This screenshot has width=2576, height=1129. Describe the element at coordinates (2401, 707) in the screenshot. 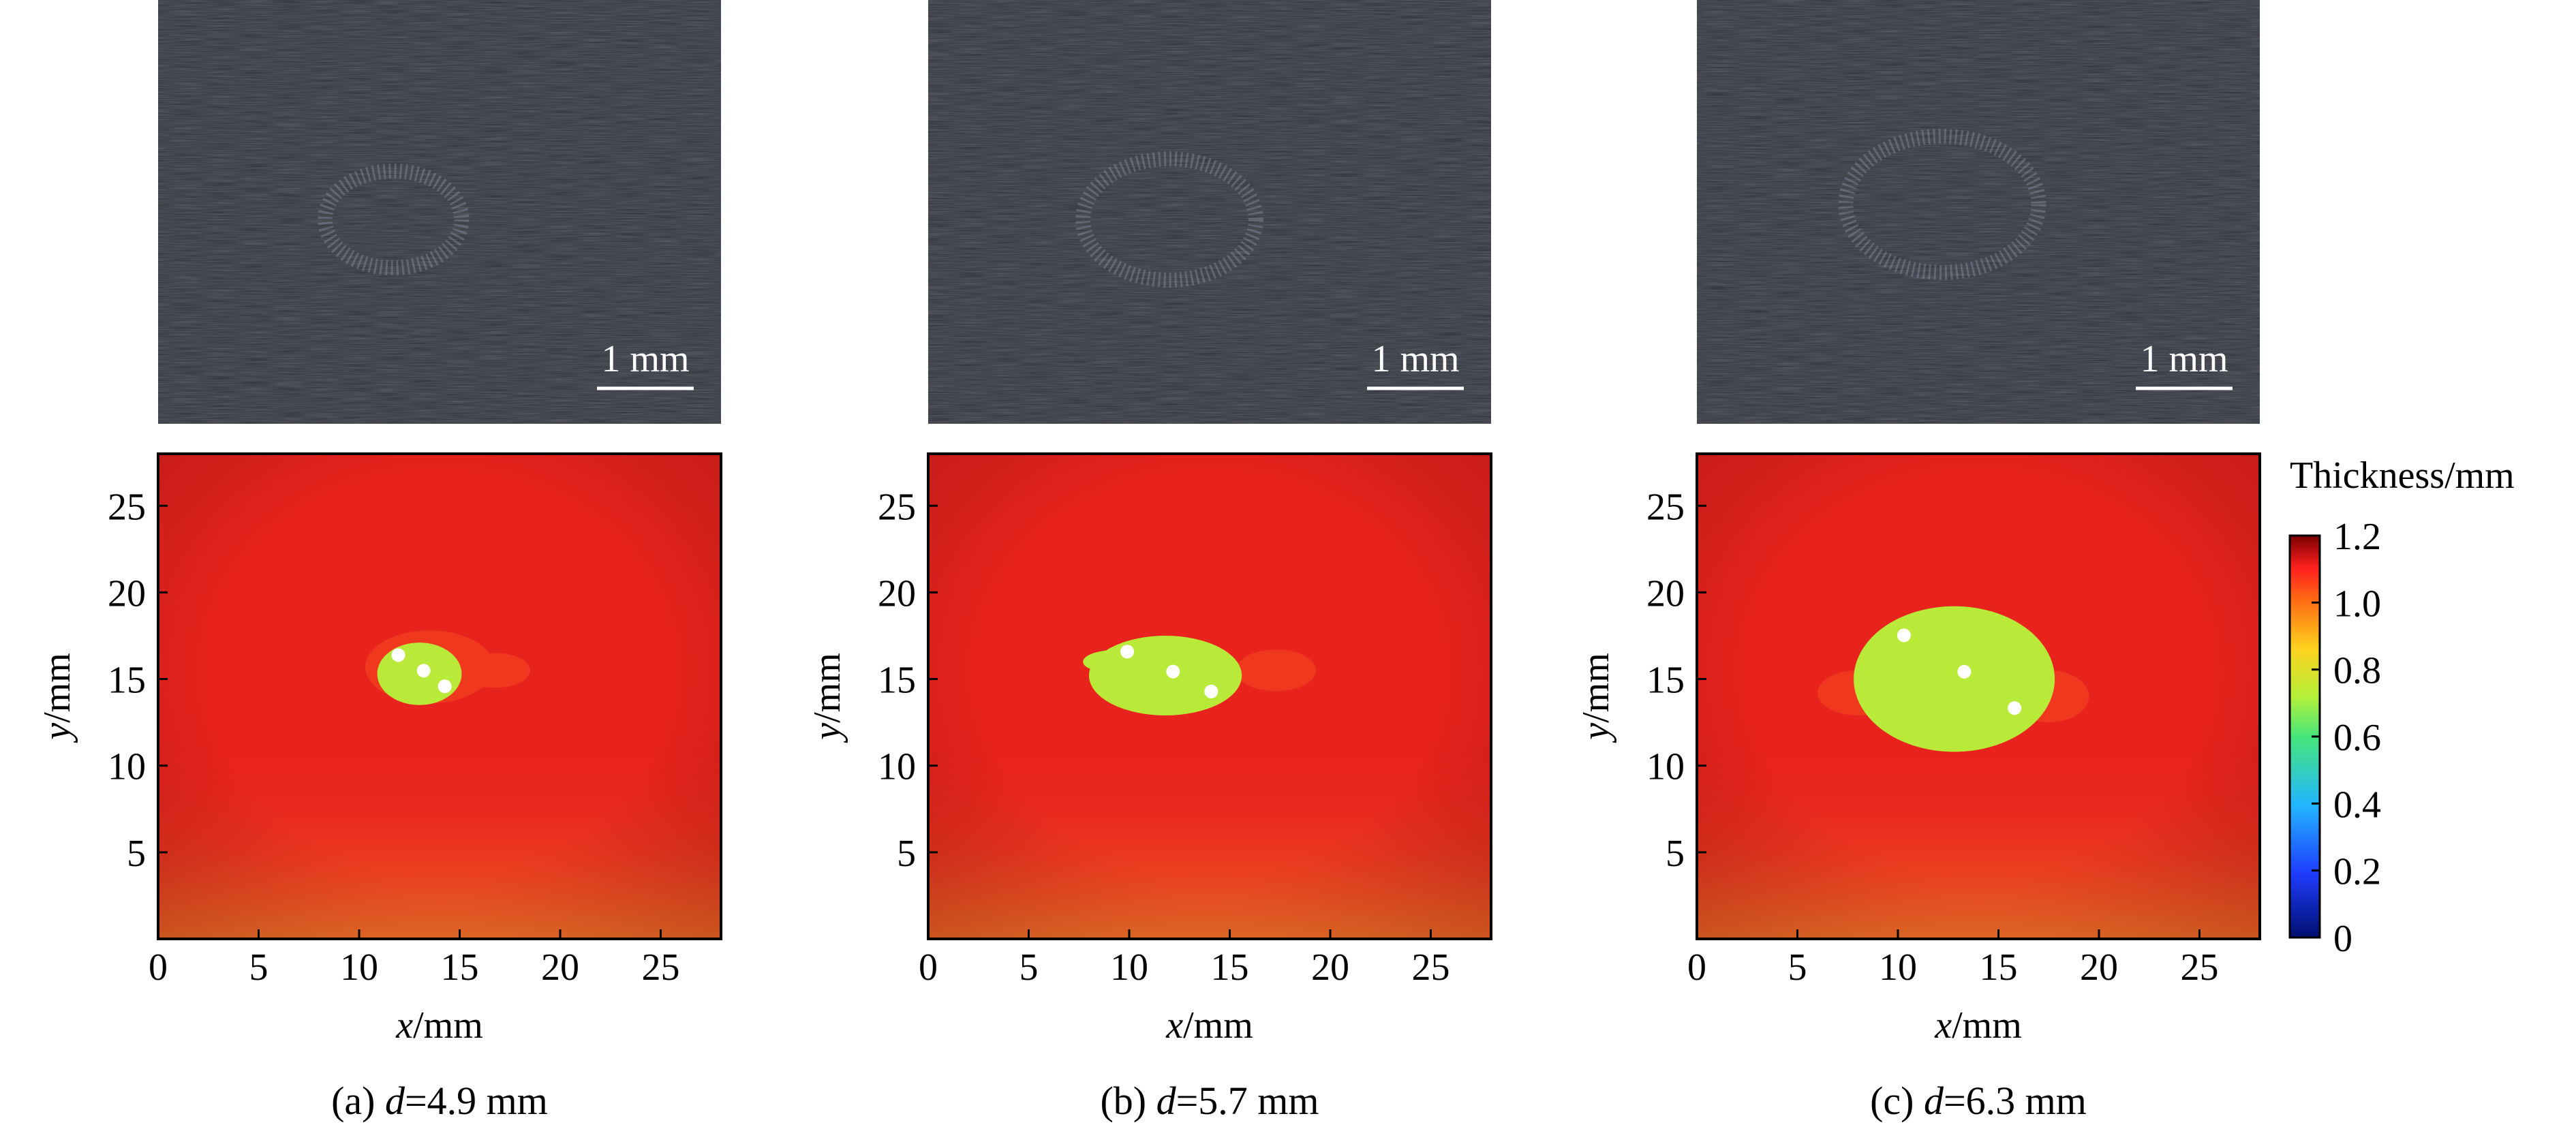

I see `colorbar: Thickness/mm 0 0.2 0.4 0.6 0.8 1.0 1.2` at that location.